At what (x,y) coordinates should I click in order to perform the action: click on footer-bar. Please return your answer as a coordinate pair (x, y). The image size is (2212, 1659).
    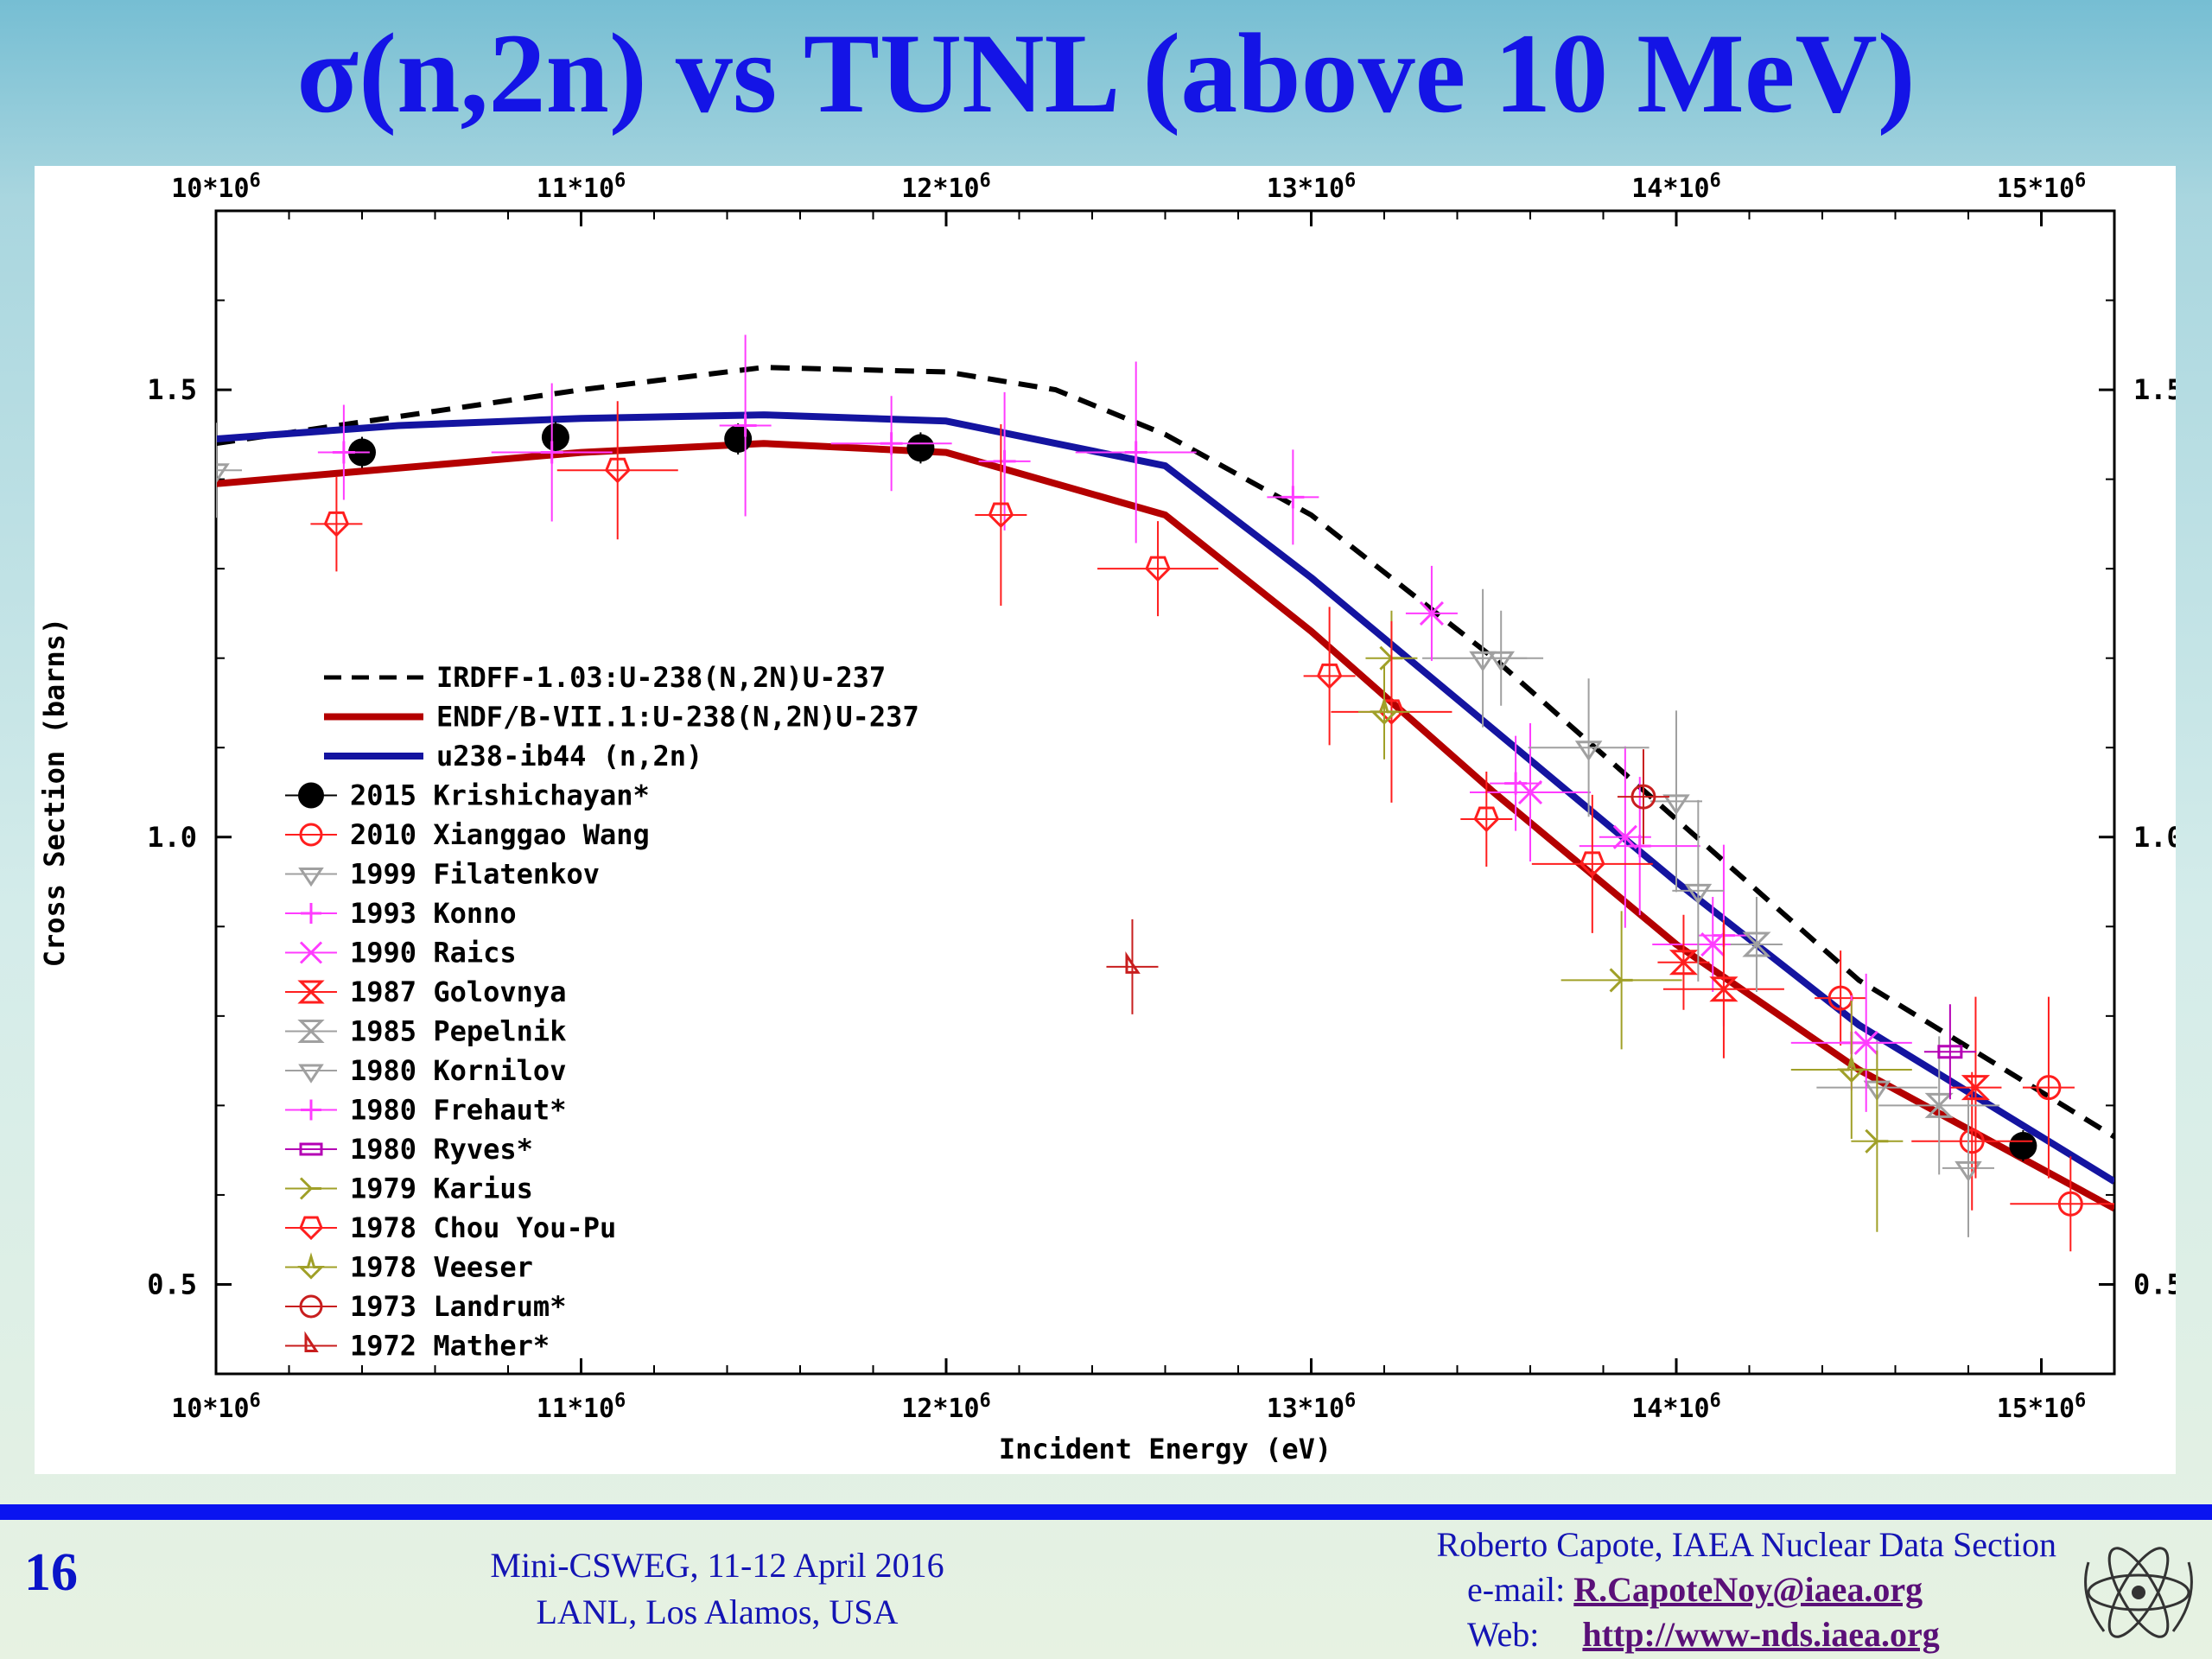
    Looking at the image, I should click on (1106, 1512).